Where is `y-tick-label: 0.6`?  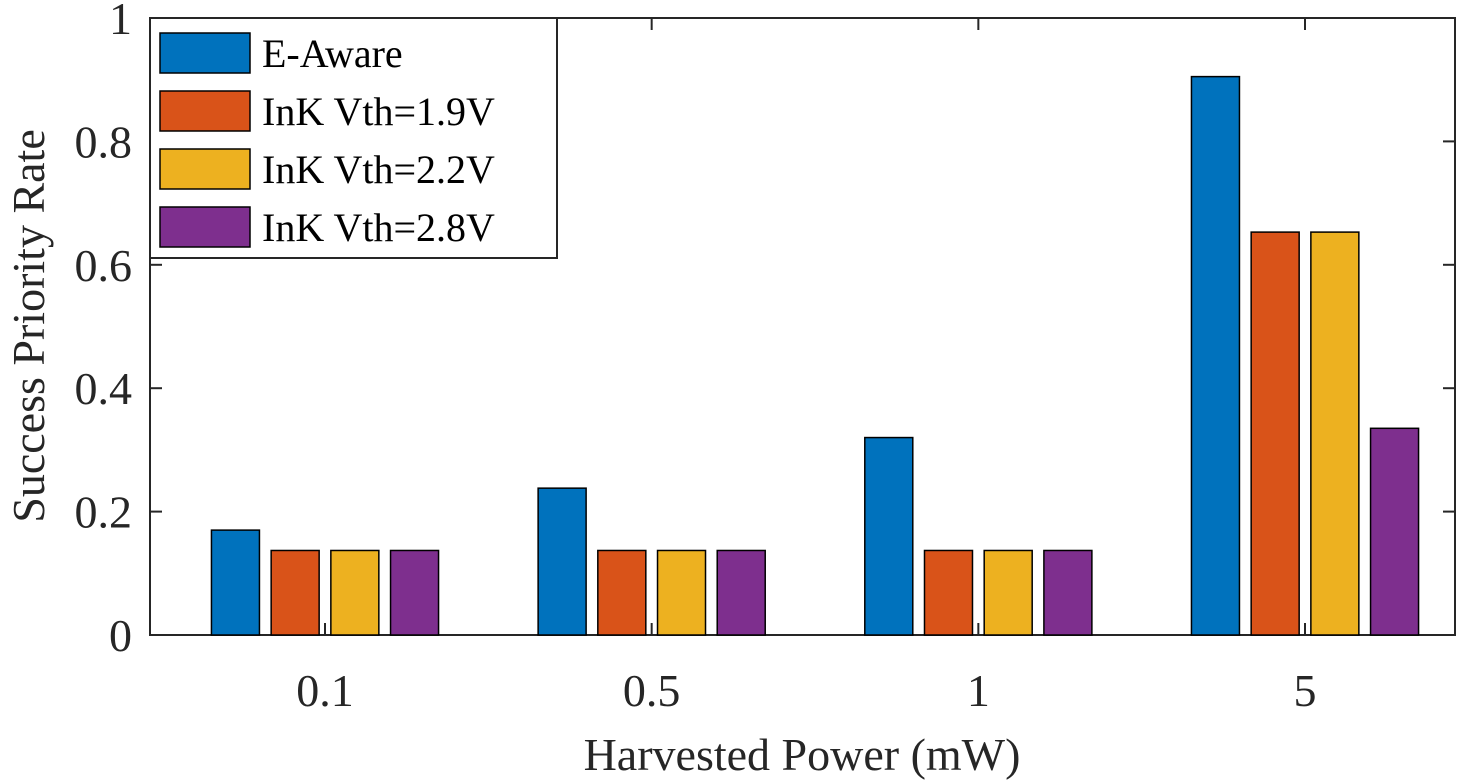 y-tick-label: 0.6 is located at coordinates (104, 265).